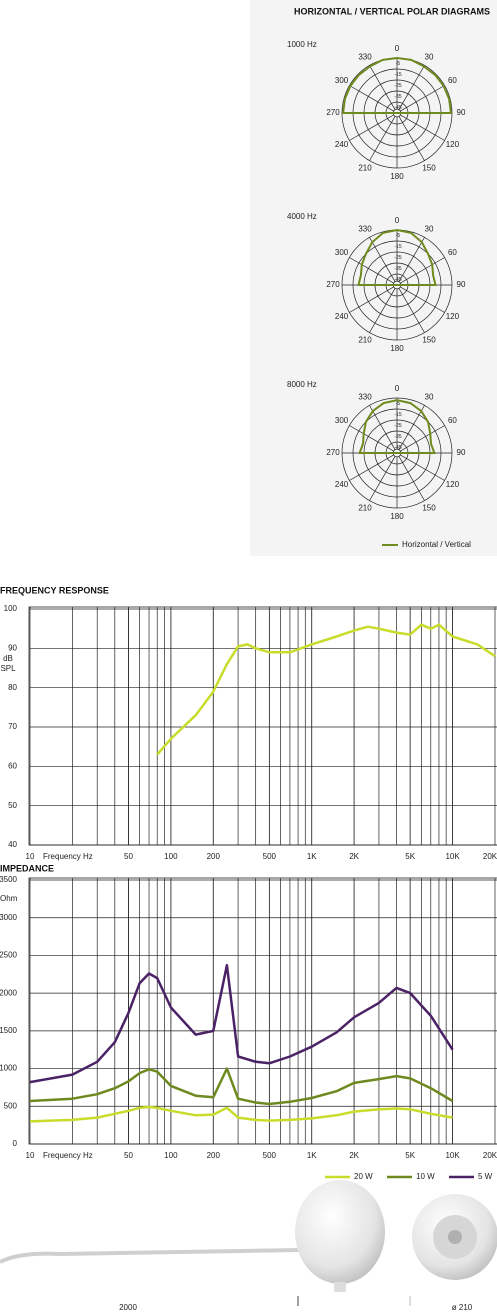  I want to click on y-tick-label: 3000, so click(9, 917).